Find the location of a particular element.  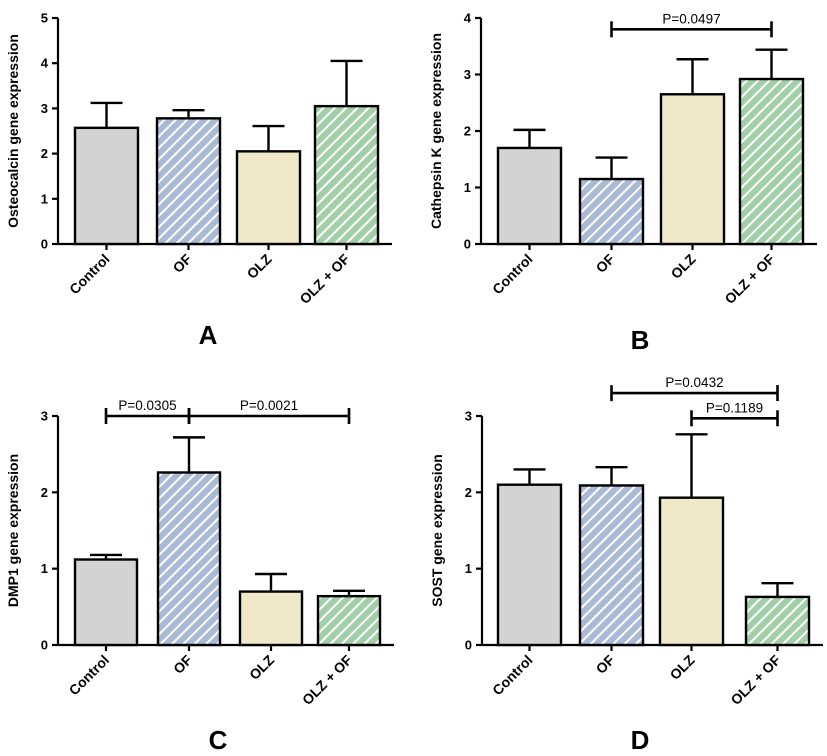

y-axis-label: DMP1 gene expression is located at coordinates (13, 530).